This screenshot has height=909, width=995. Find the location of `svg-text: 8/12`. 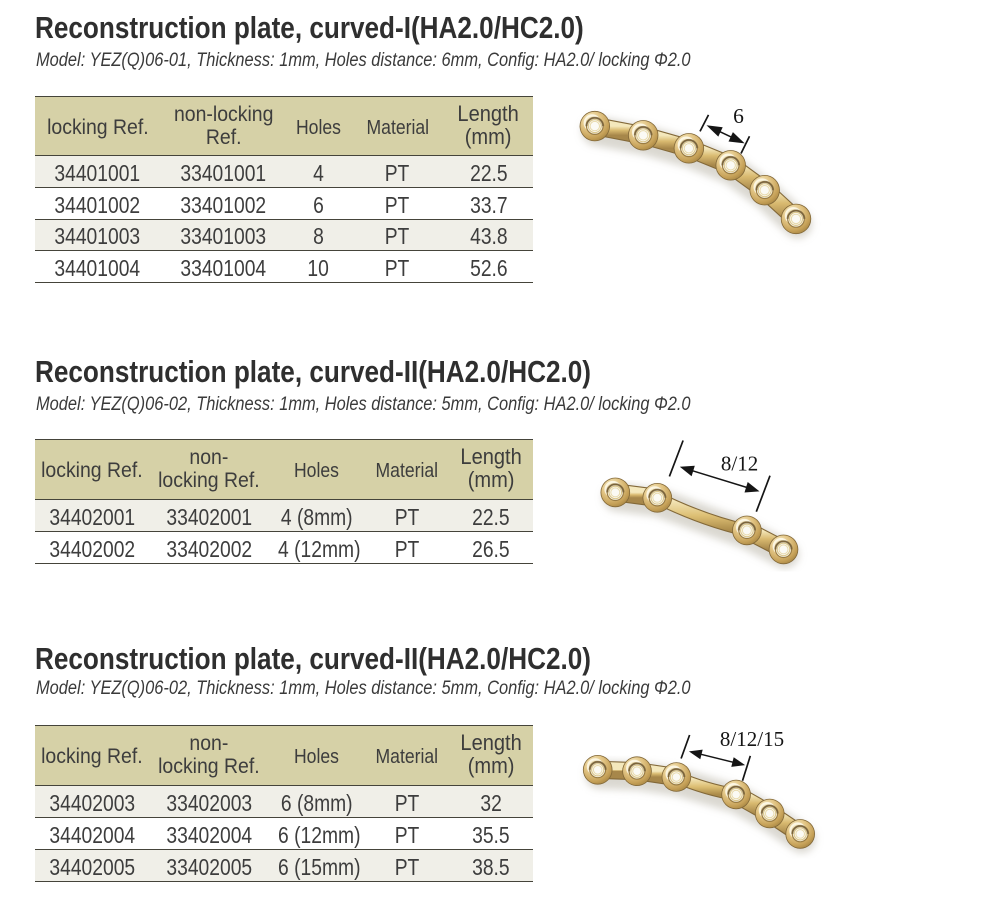

svg-text: 8/12 is located at coordinates (739, 464).